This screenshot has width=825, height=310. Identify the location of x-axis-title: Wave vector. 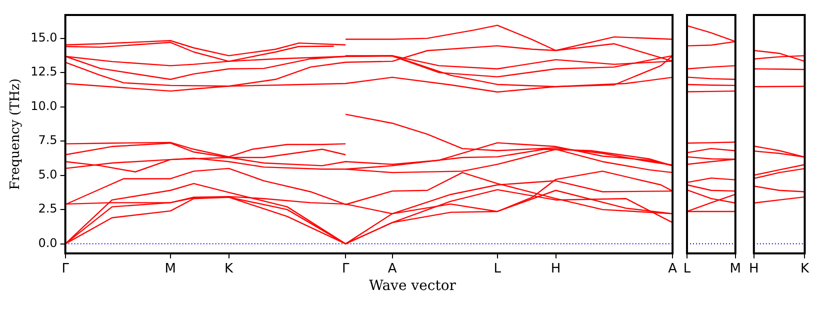
(412, 286).